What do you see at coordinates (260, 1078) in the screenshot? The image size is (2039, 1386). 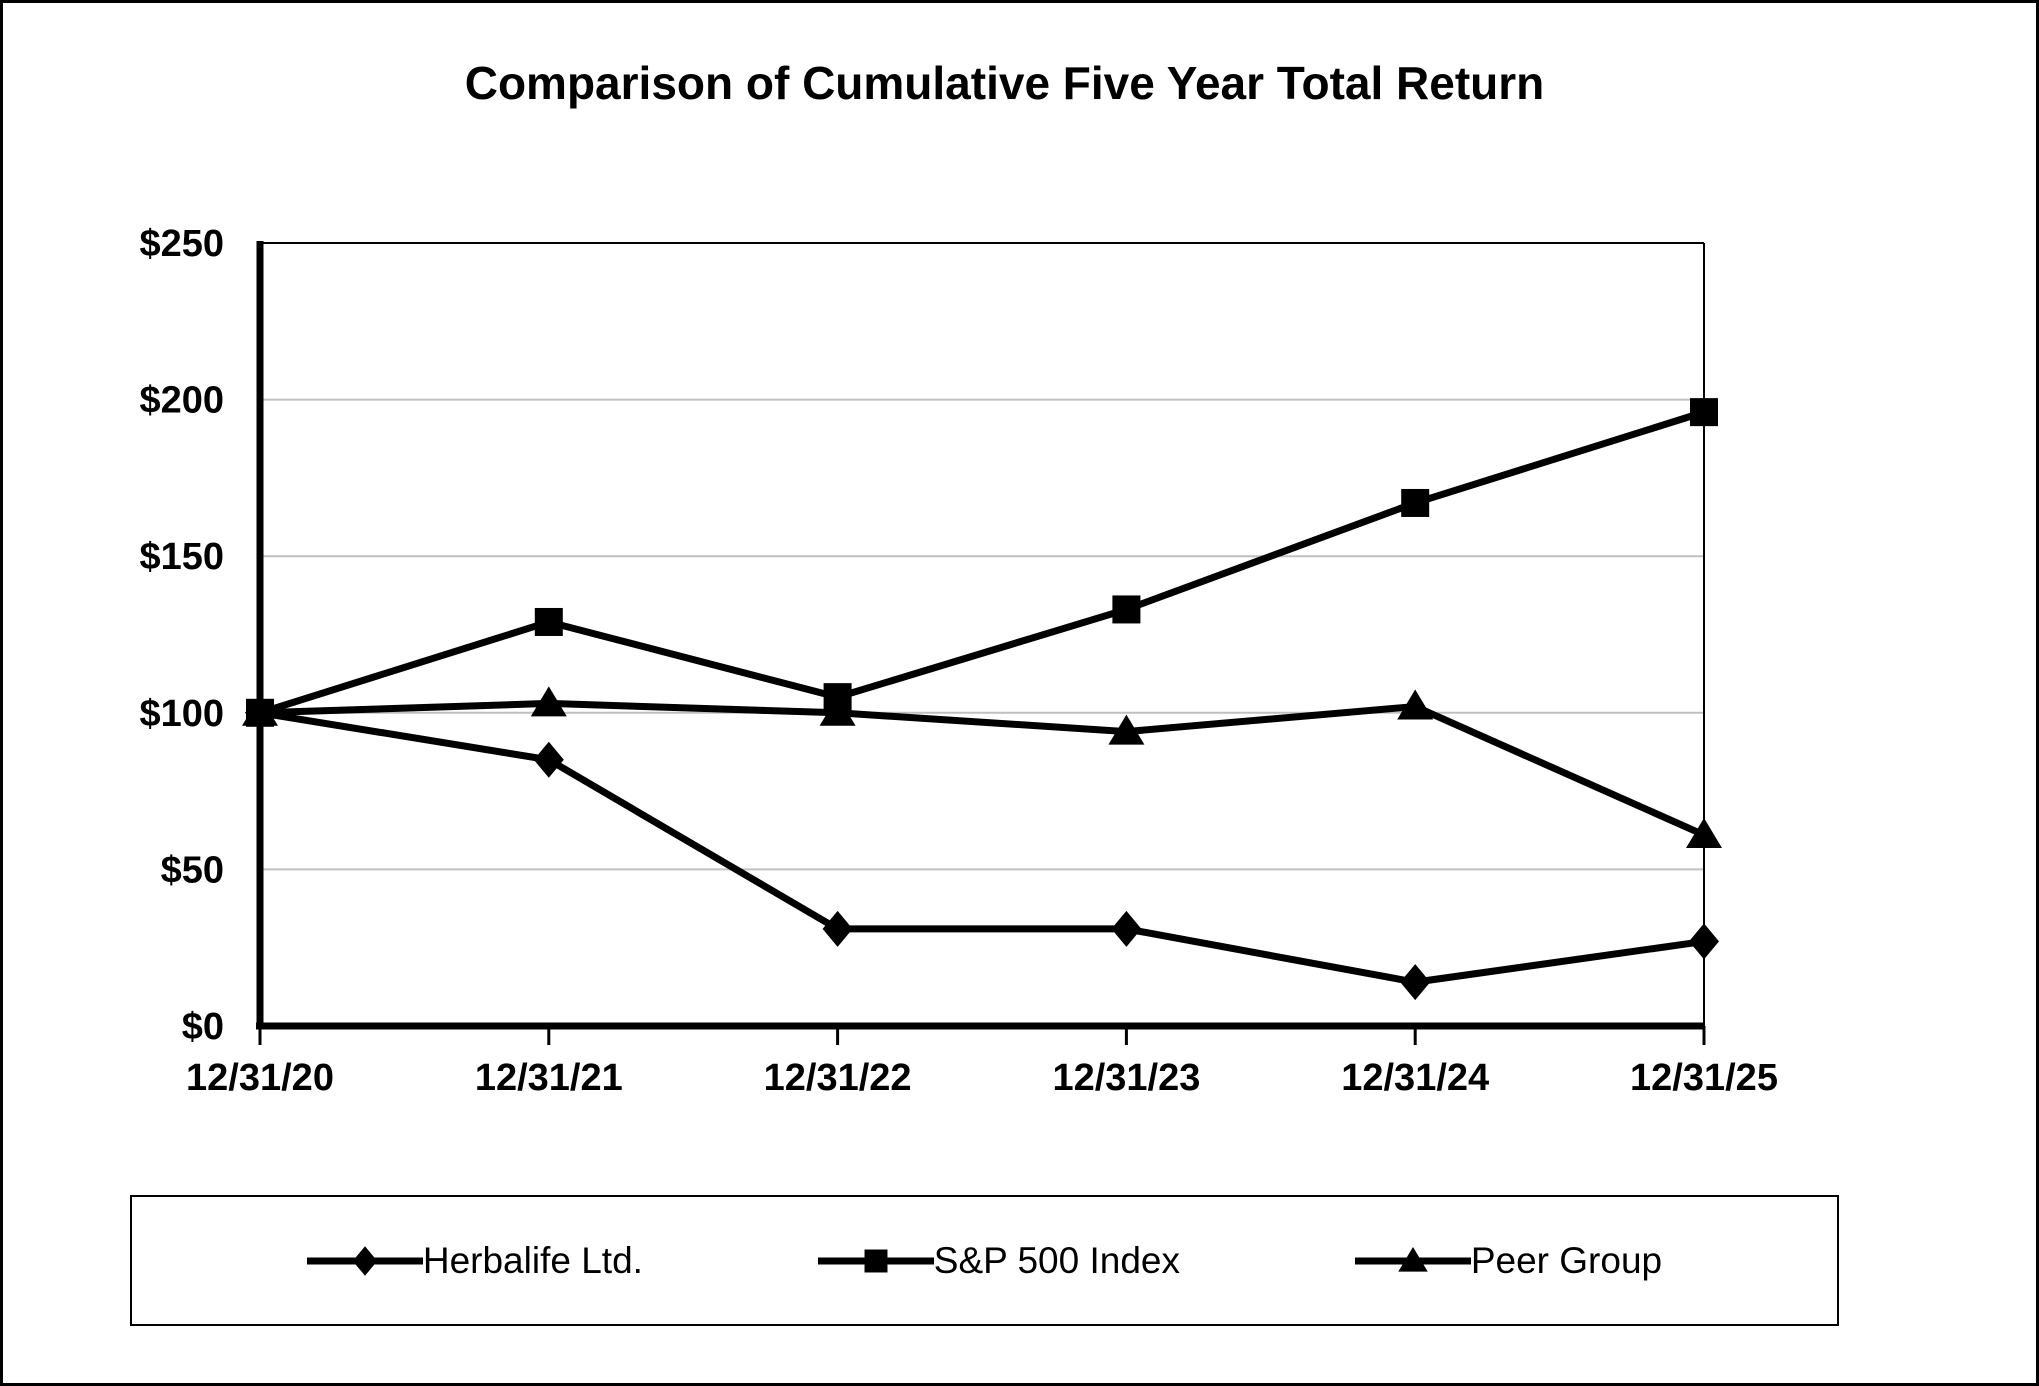 I see `x-tick-label-12-31-20: 12/31/20` at bounding box center [260, 1078].